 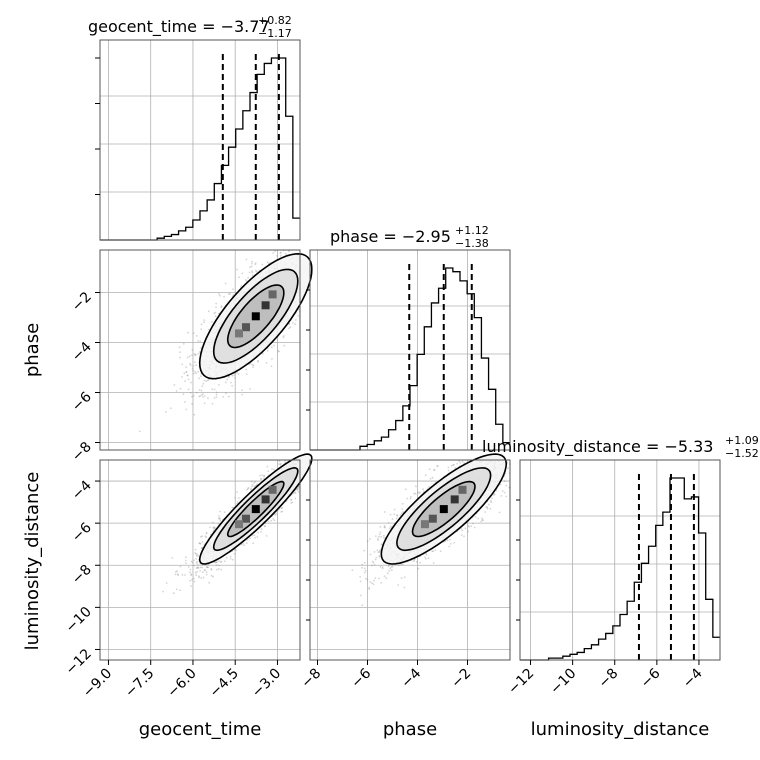 I want to click on density-cell, so click(x=265, y=499).